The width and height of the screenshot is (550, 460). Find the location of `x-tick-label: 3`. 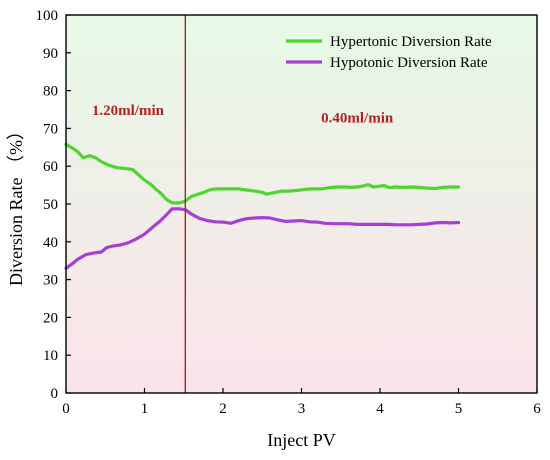

x-tick-label: 3 is located at coordinates (302, 409).